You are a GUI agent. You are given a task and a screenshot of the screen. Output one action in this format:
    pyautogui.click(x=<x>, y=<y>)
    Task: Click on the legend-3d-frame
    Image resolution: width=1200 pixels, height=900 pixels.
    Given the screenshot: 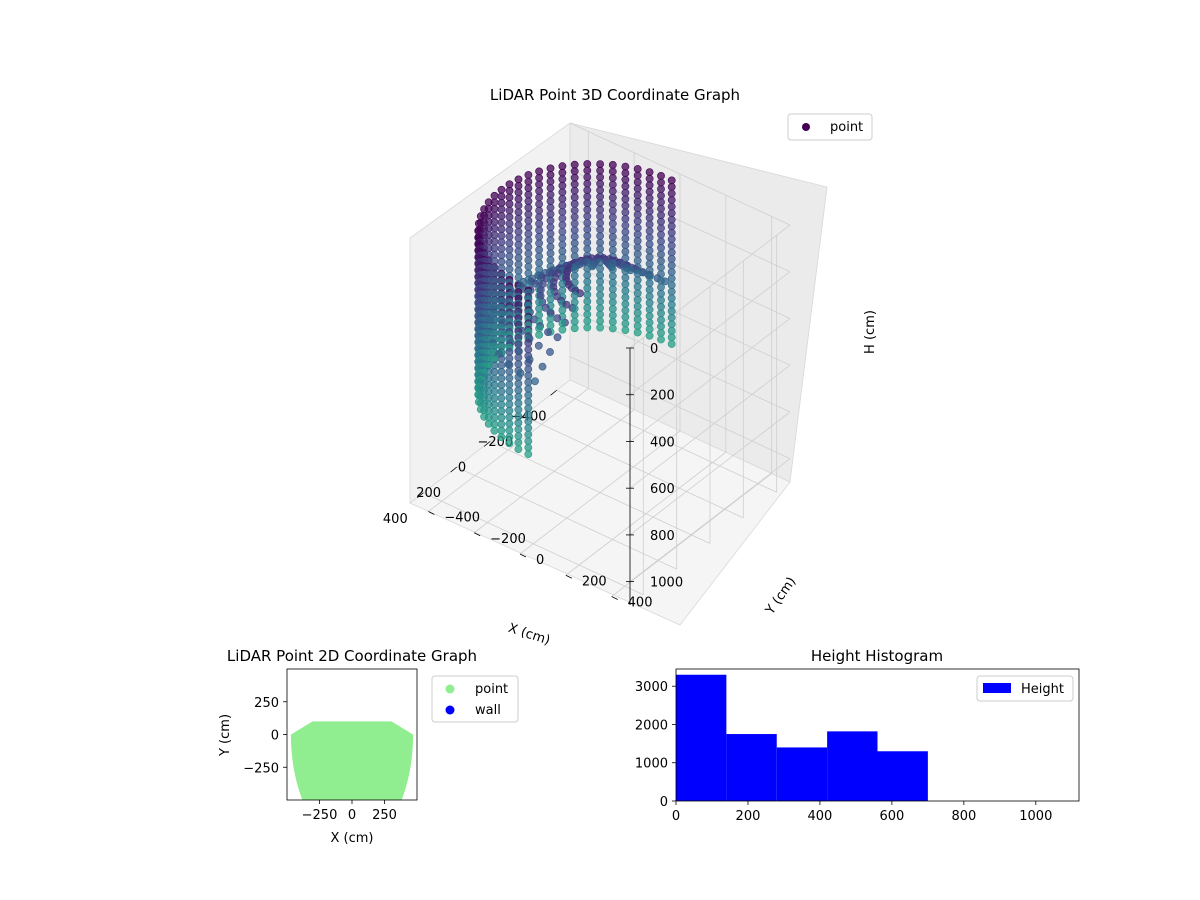 What is the action you would take?
    pyautogui.click(x=830, y=127)
    